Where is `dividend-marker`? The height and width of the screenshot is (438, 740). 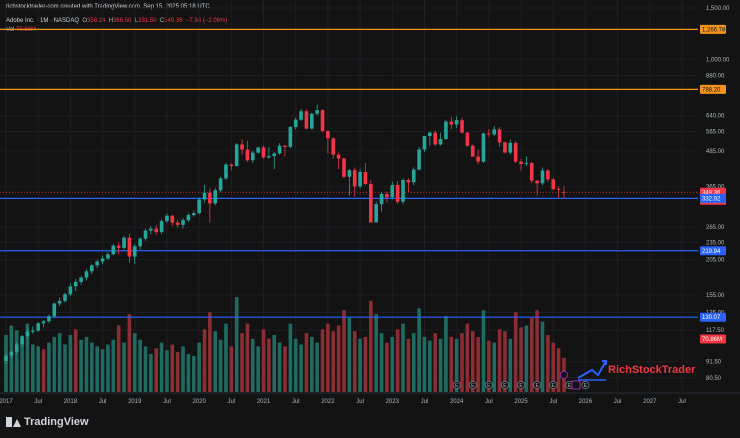
dividend-marker is located at coordinates (564, 375).